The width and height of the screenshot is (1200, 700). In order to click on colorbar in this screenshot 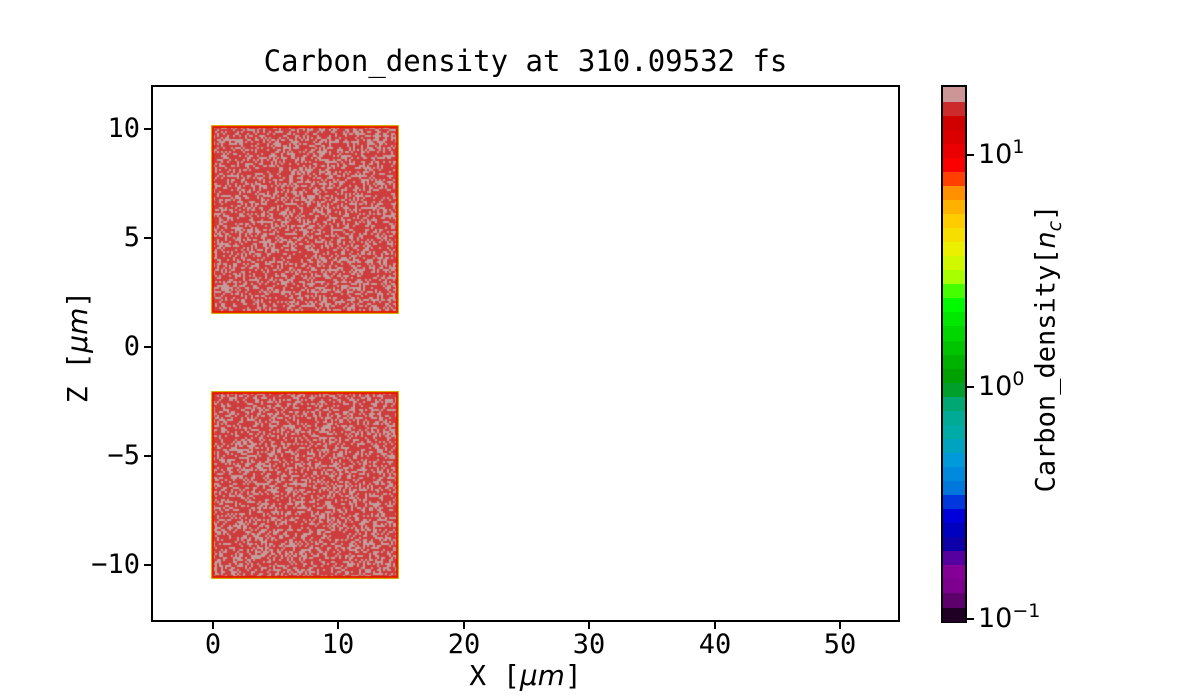, I will do `click(954, 354)`.